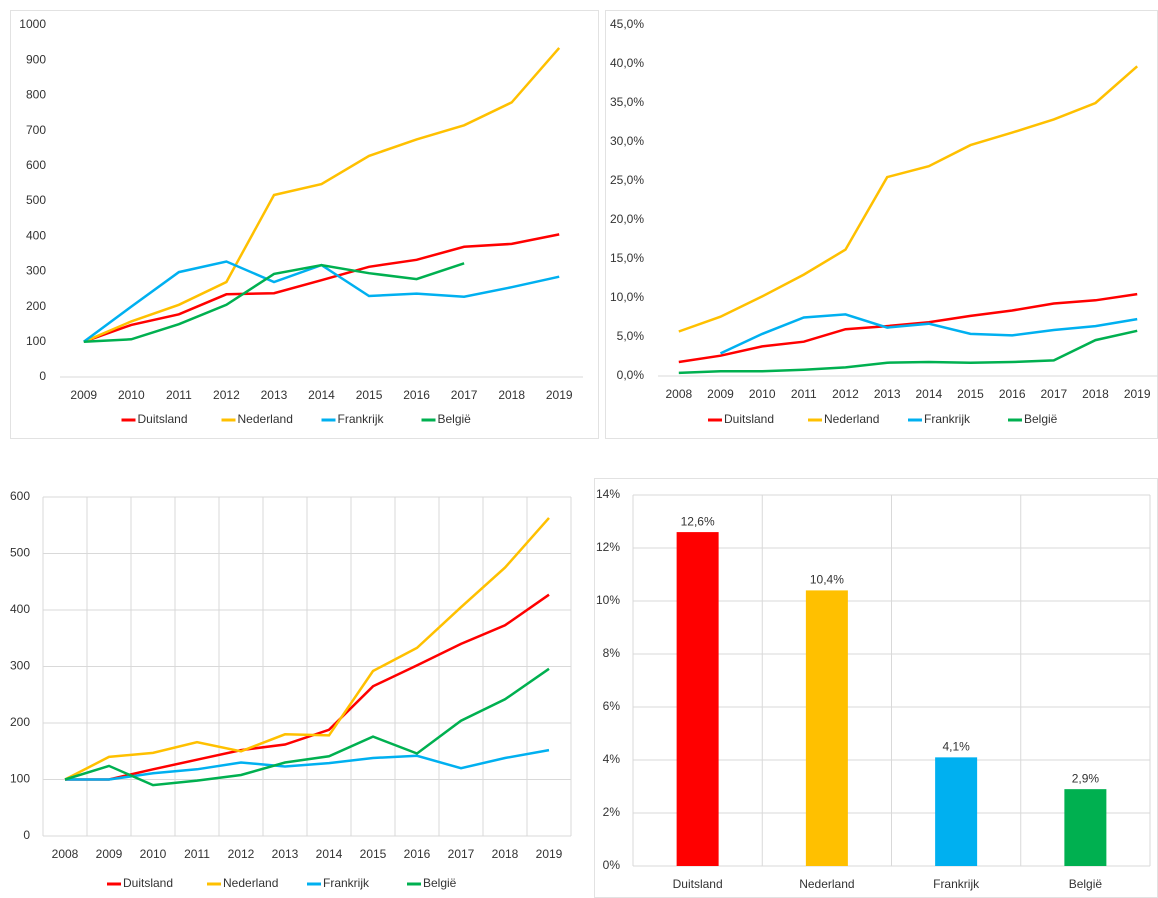 This screenshot has width=1158, height=898. I want to click on y-tick-label: 8%, so click(612, 653).